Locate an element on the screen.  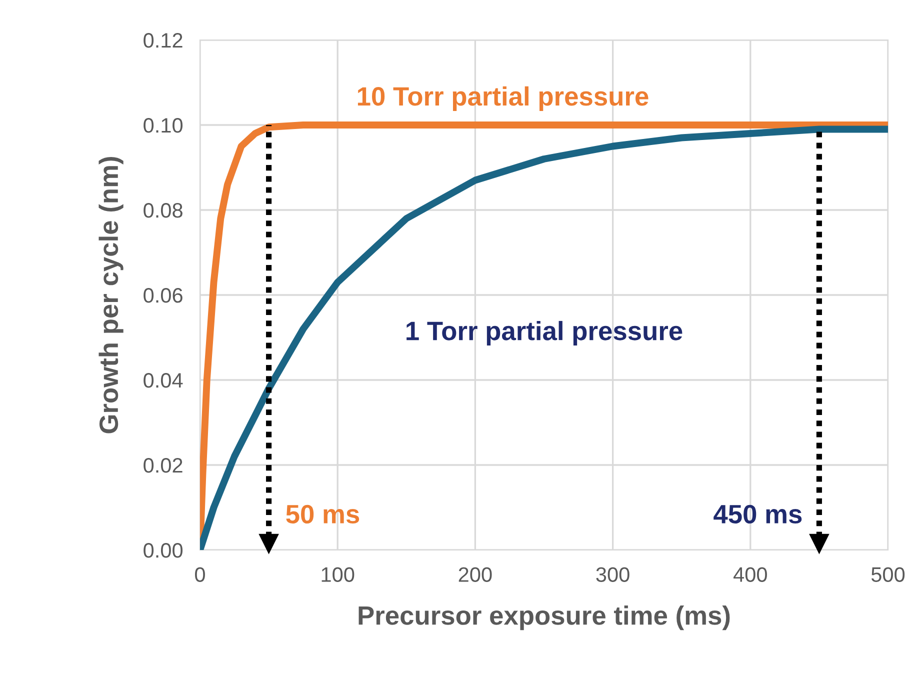
text: 1 Torr partial pressure is located at coordinates (544, 333).